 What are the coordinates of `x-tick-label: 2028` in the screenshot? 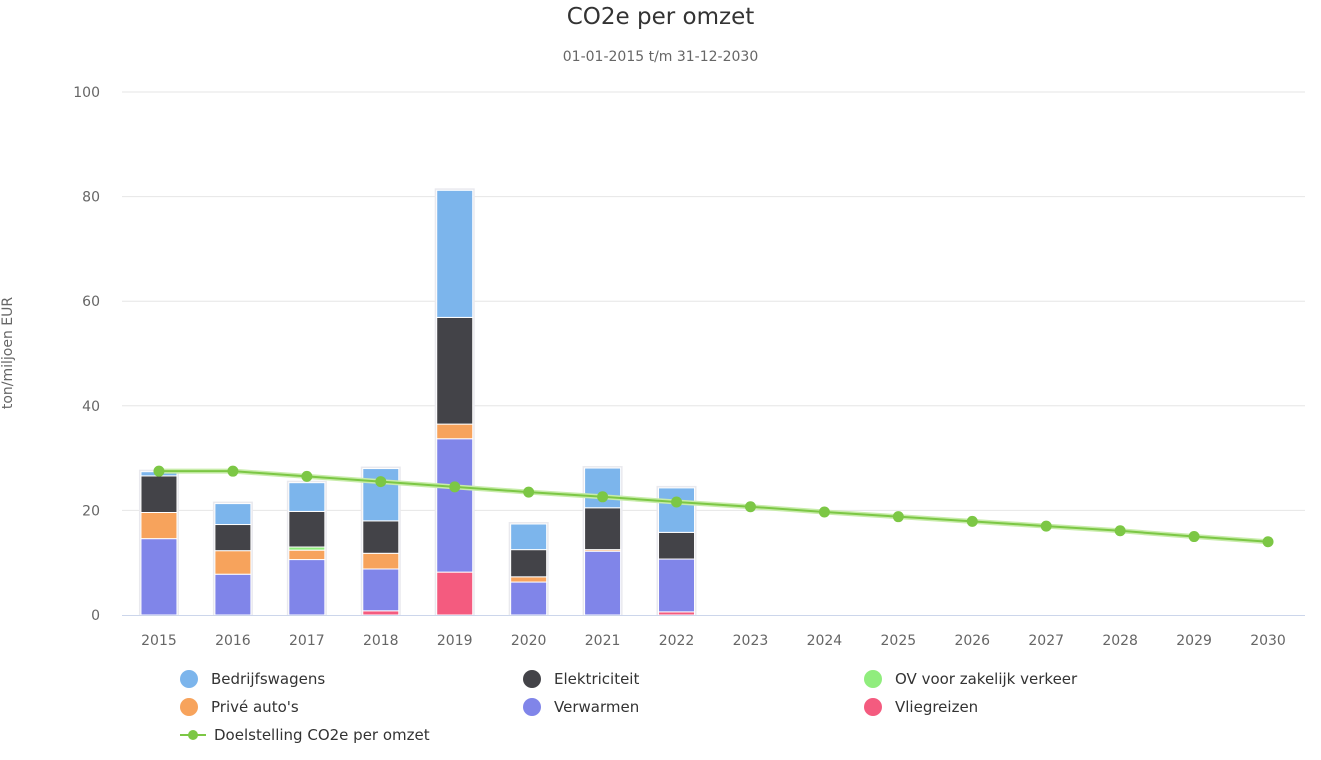 It's located at (1120, 641).